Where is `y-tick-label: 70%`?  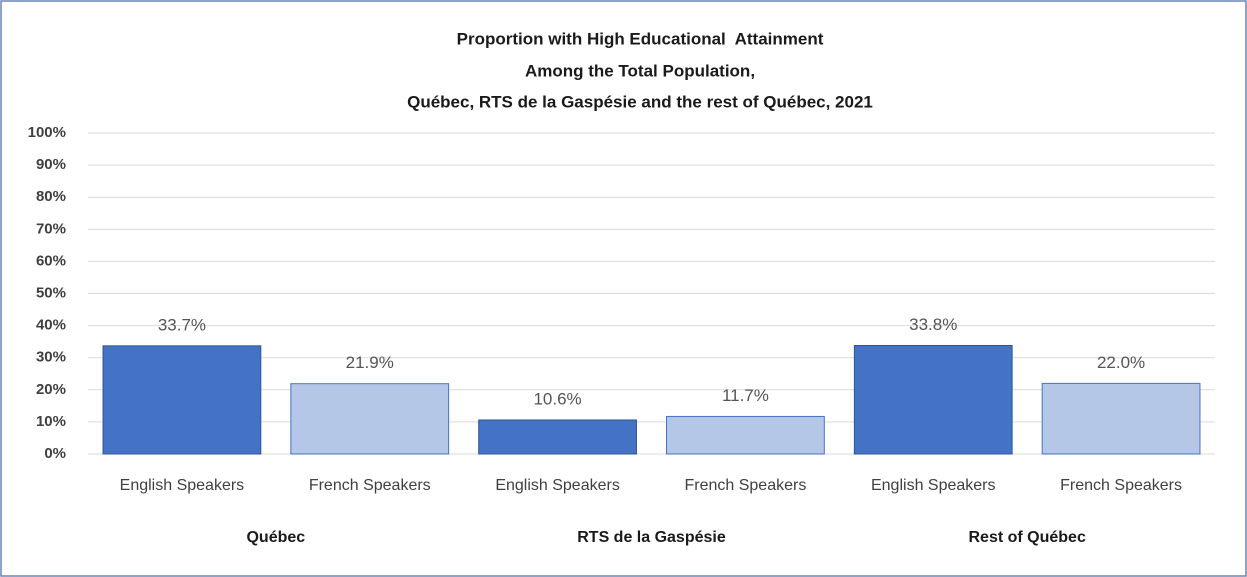
y-tick-label: 70% is located at coordinates (51, 228).